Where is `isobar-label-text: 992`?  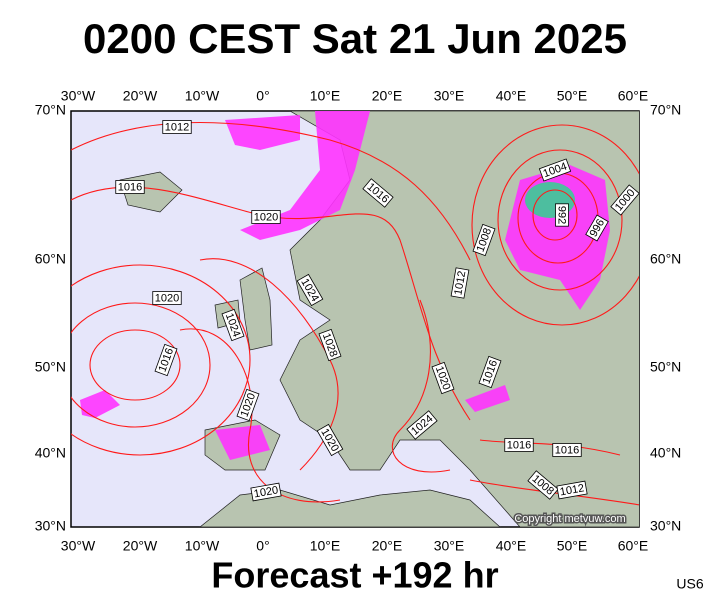 isobar-label-text: 992 is located at coordinates (562, 215).